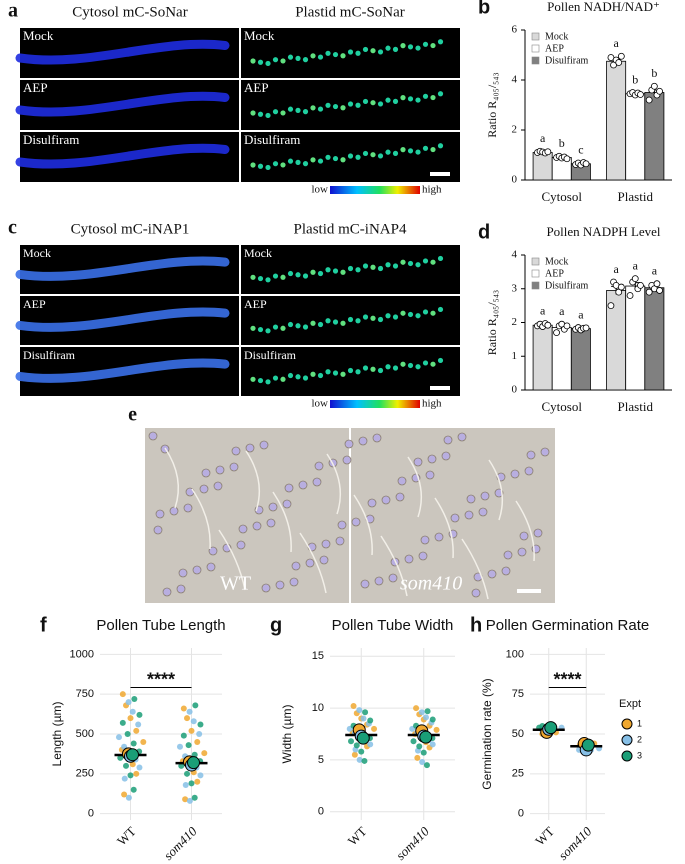  Describe the element at coordinates (492, 104) in the screenshot. I see `y-axis-label: Ratio R₄₀₅/₅₄₃` at that location.